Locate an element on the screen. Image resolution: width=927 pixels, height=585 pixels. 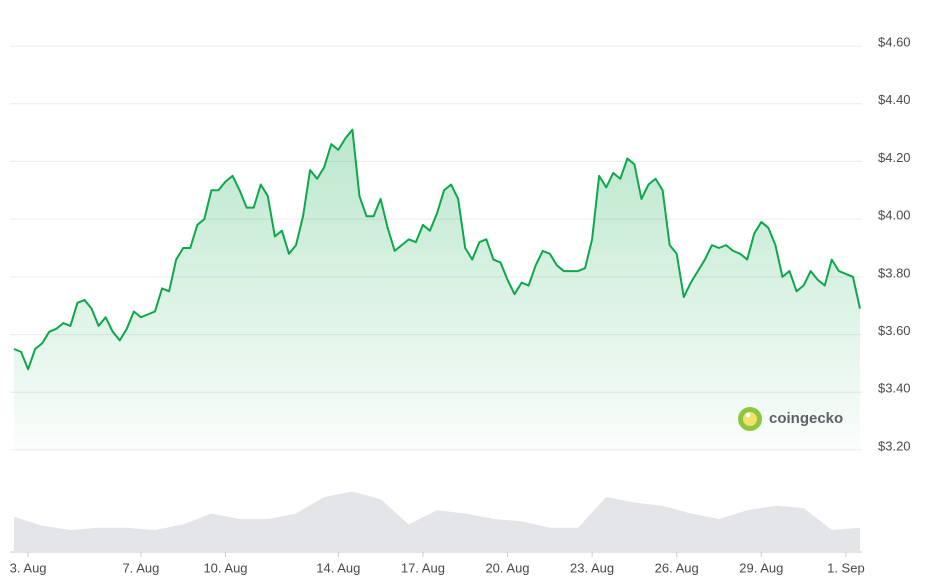
x-tick-label: 17. Aug is located at coordinates (423, 567).